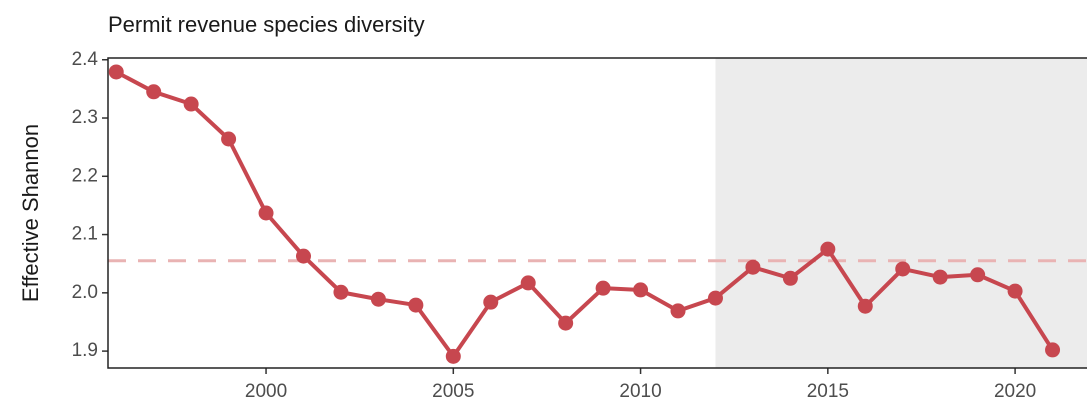 The image size is (1087, 408). I want to click on y-tick-label: 2.2, so click(85, 175).